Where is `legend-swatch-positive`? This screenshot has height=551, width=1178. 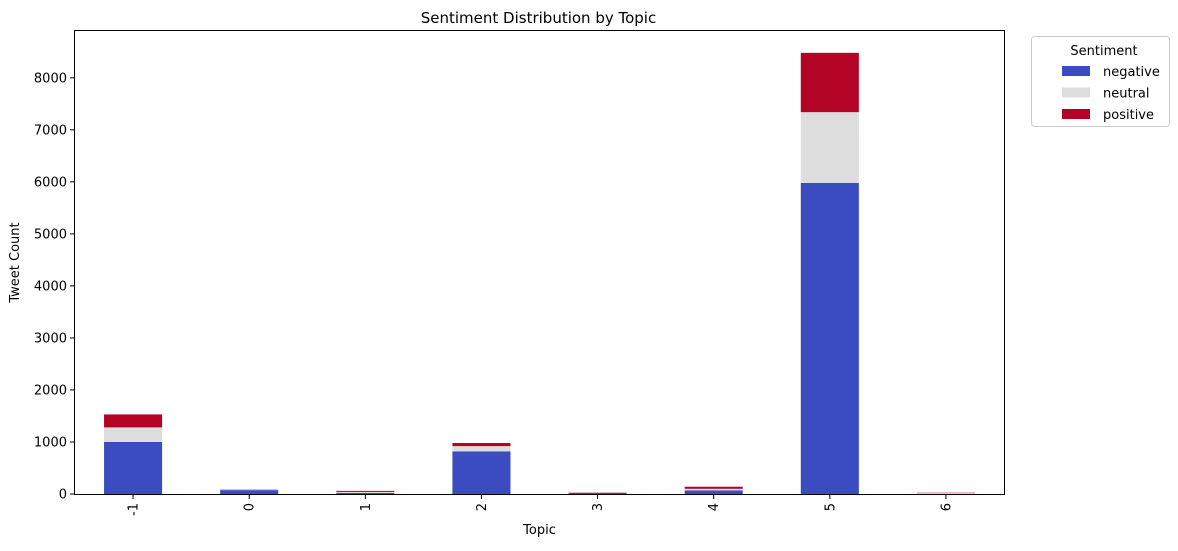
legend-swatch-positive is located at coordinates (1076, 114).